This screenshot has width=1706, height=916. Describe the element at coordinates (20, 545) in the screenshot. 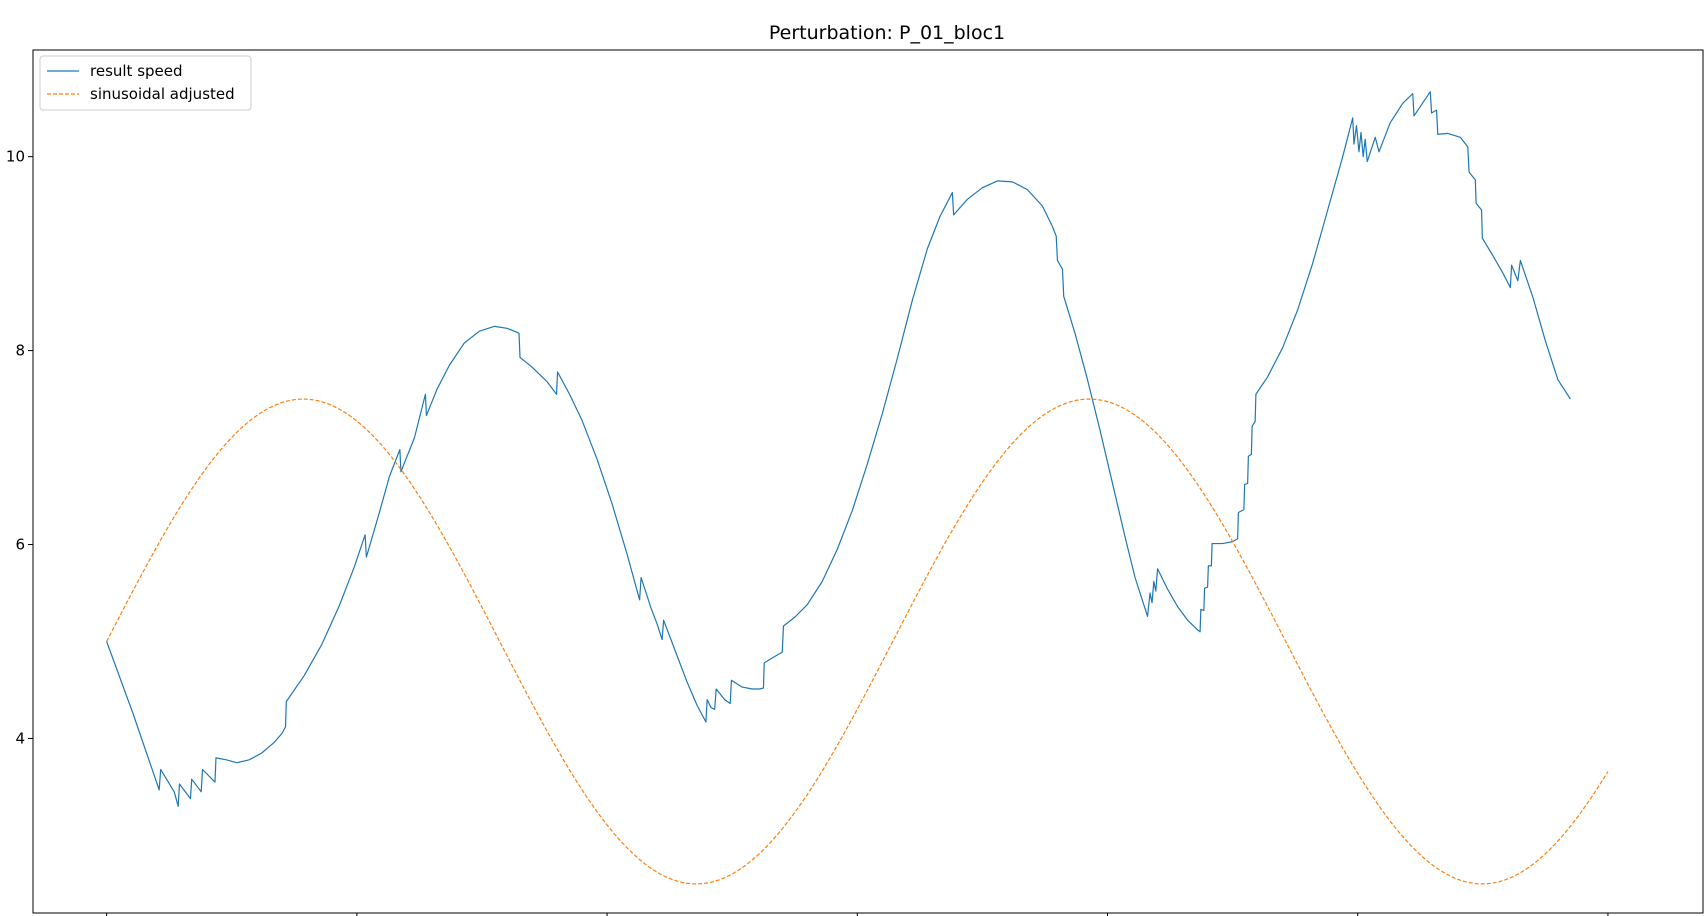

I see `y-tick-label-1: 6` at that location.